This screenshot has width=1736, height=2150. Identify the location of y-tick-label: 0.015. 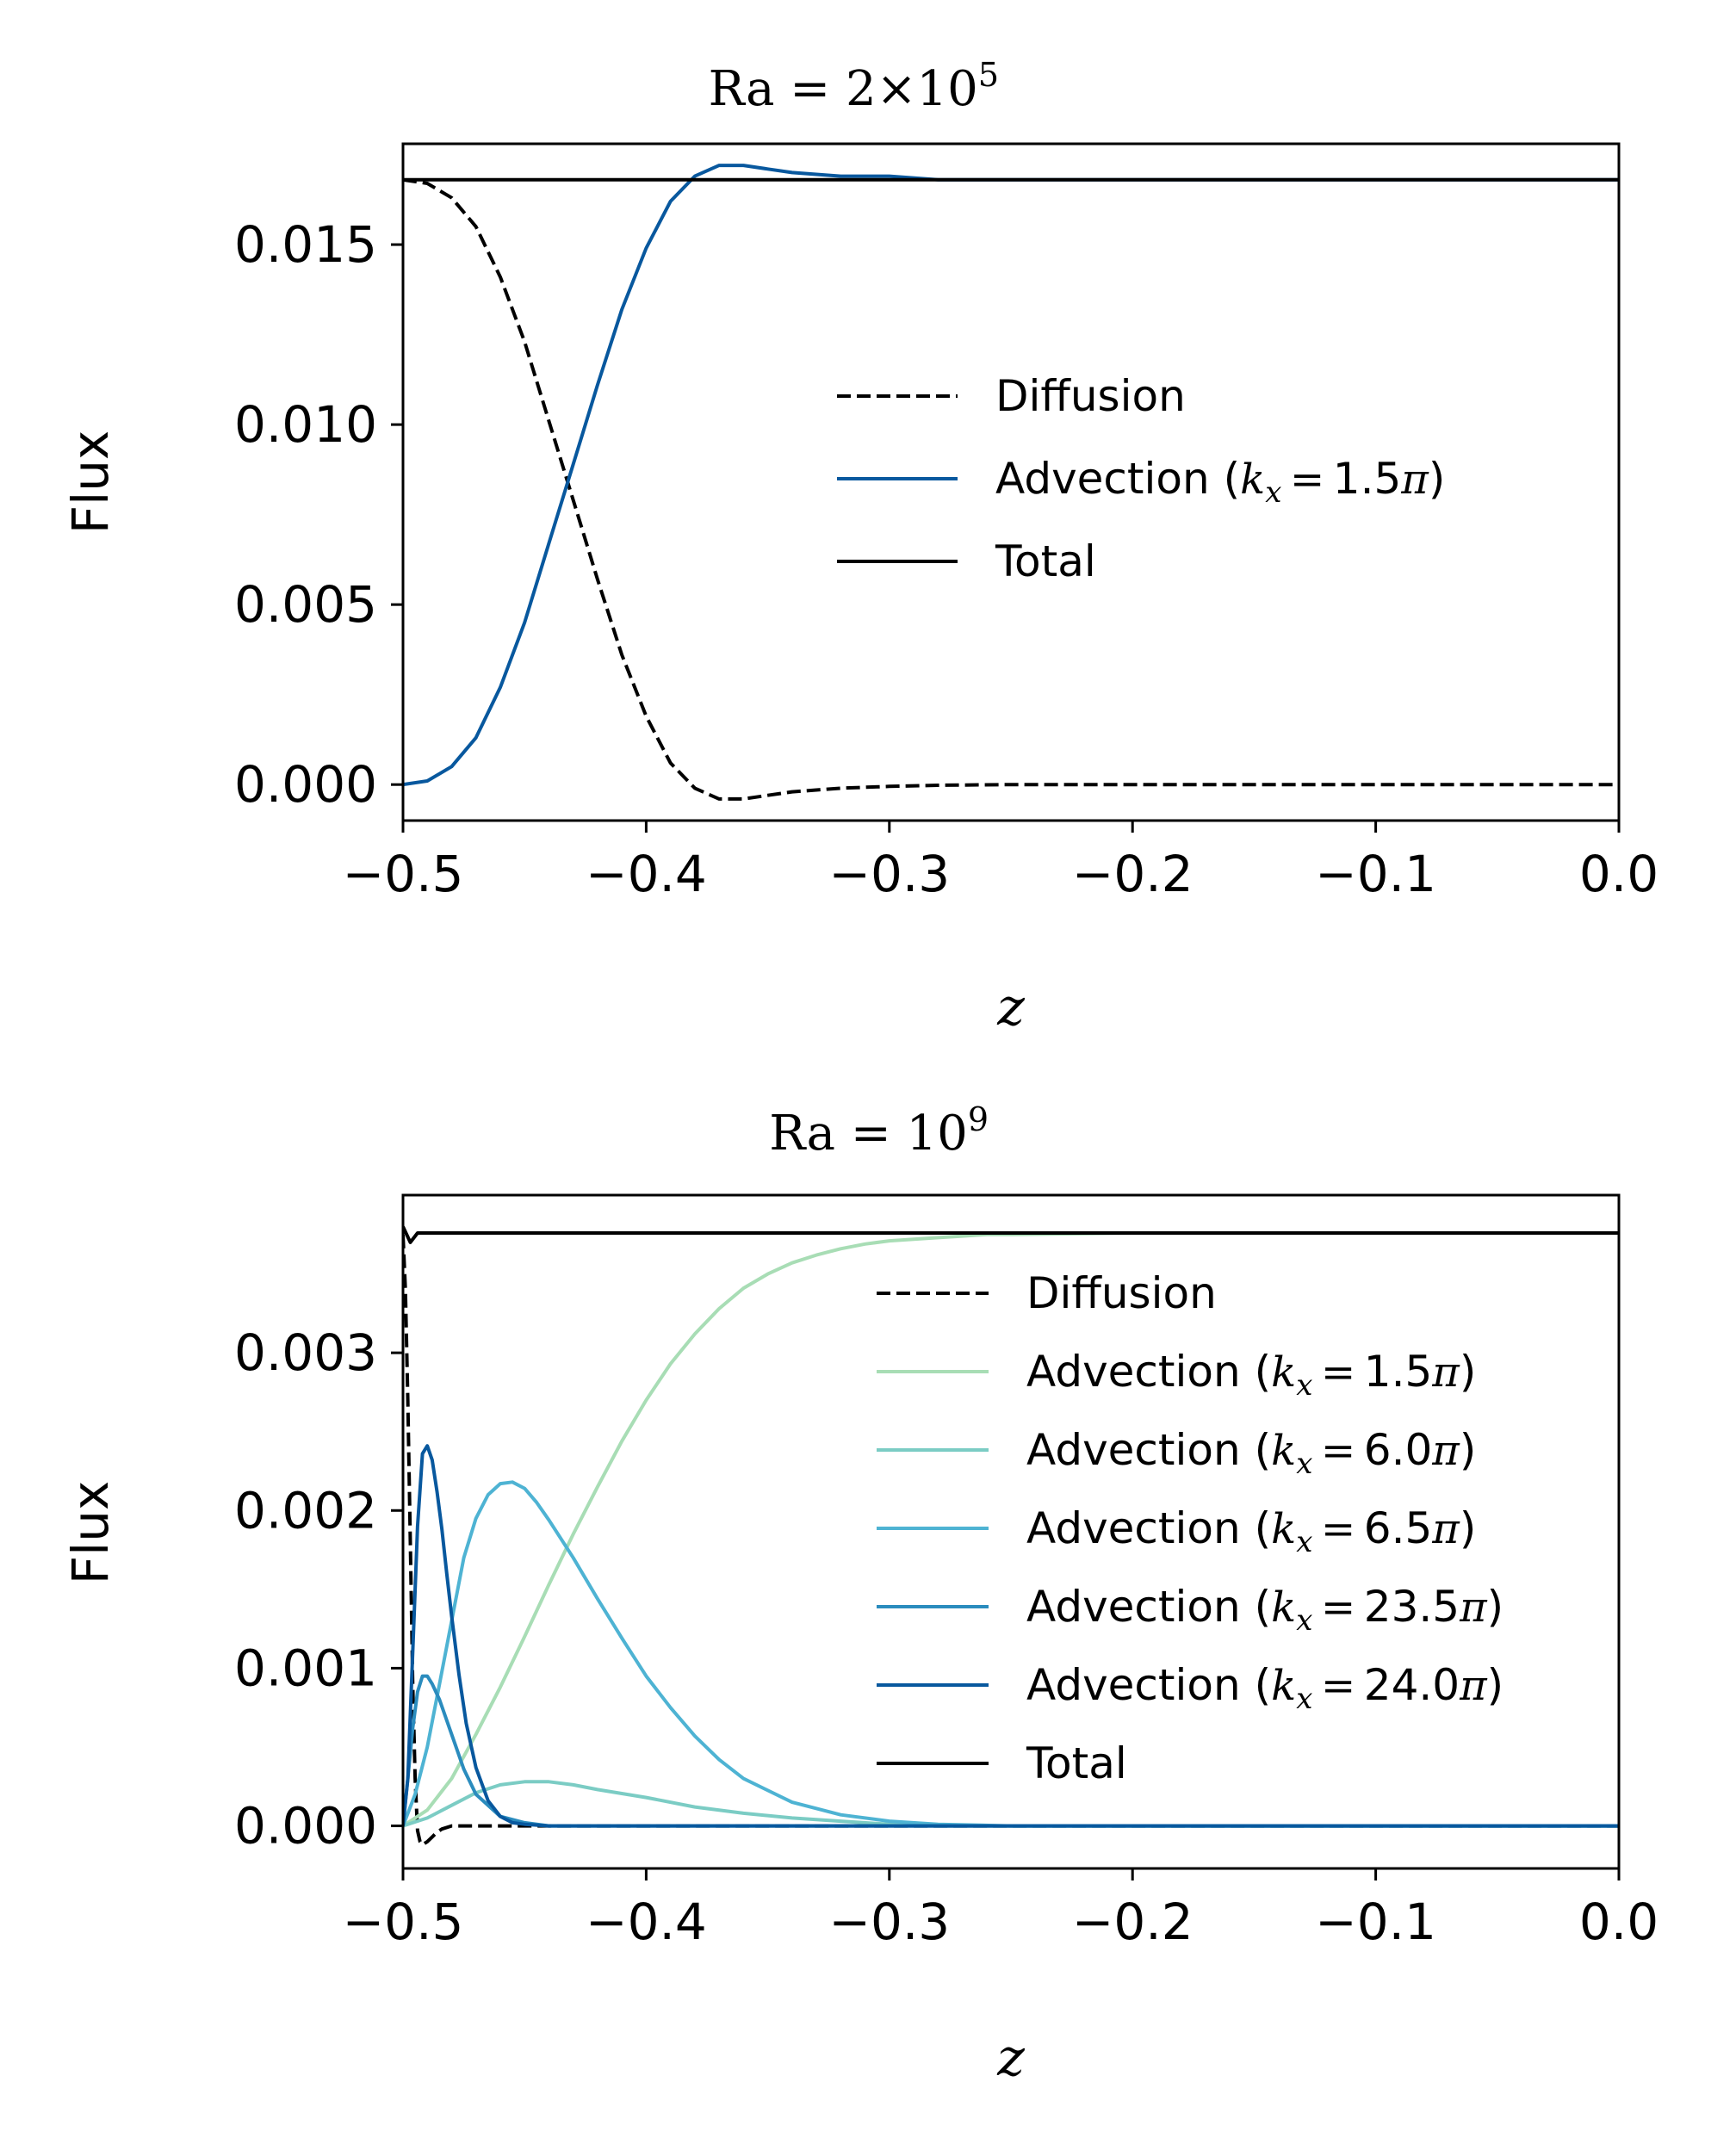
(306, 244).